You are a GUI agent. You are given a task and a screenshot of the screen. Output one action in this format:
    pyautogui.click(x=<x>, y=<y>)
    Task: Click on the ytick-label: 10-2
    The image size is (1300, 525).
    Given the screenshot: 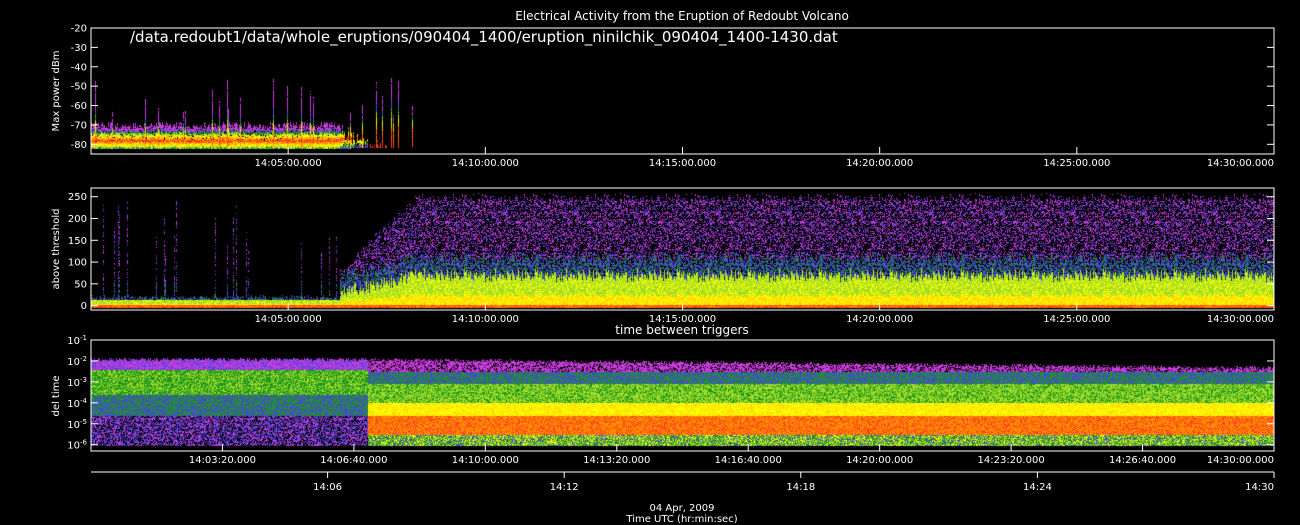 What is the action you would take?
    pyautogui.click(x=77, y=361)
    